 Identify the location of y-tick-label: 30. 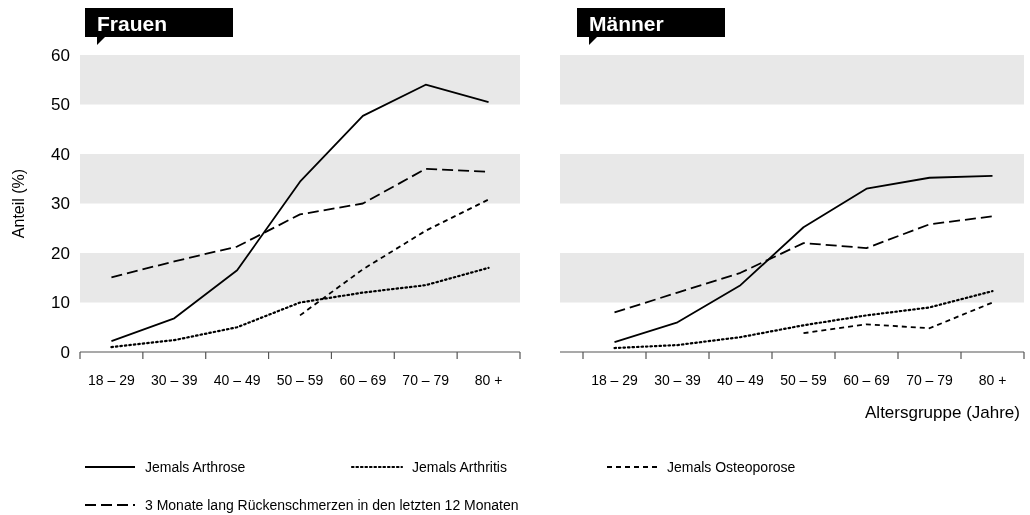
(60, 204).